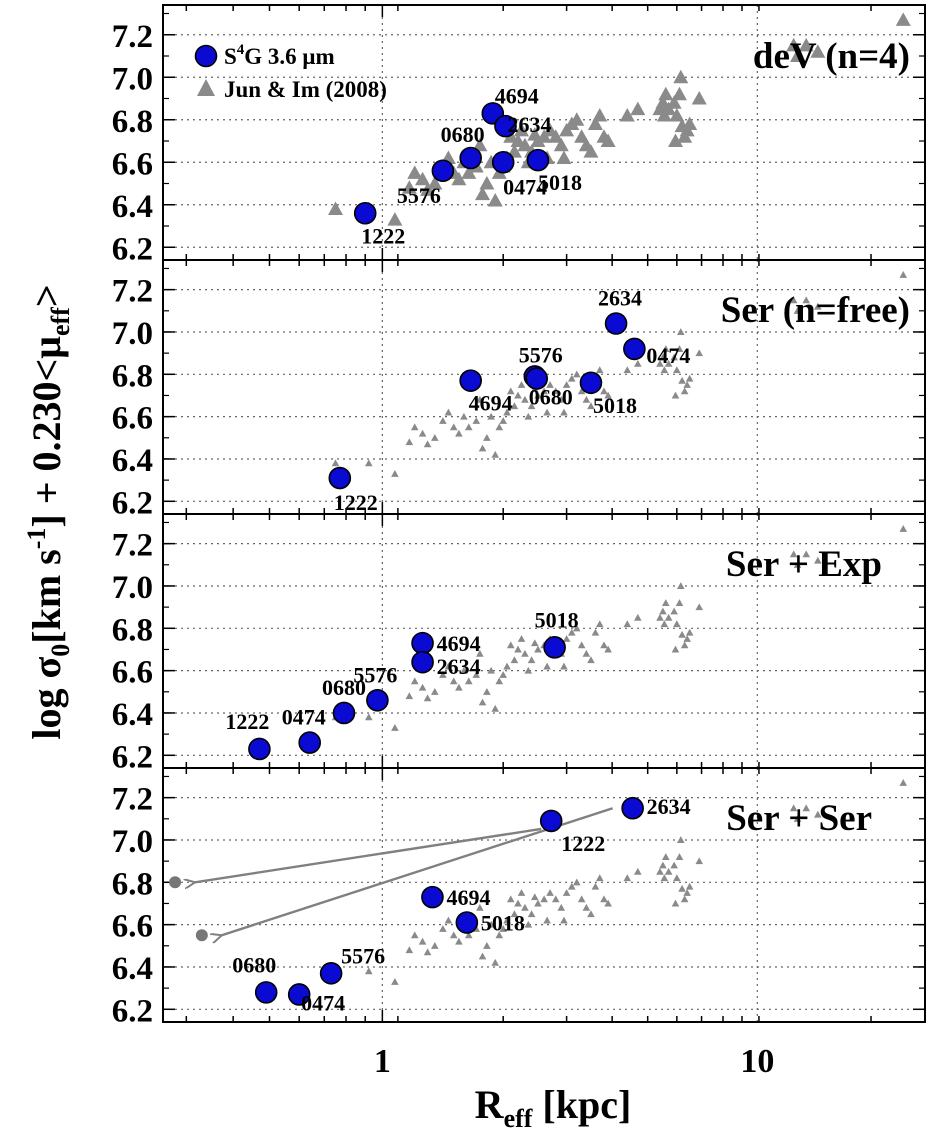 This screenshot has height=1129, width=940. I want to click on y-axis-title-part-3: -1, so click(36, 539).